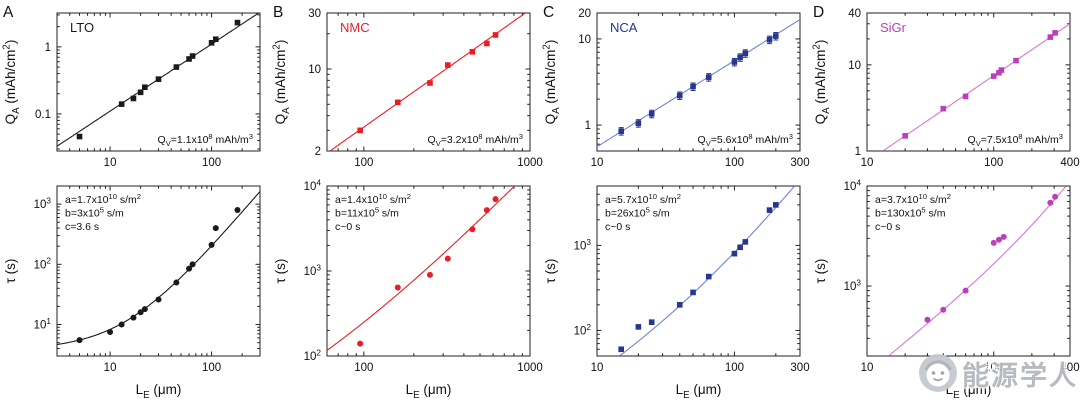 The width and height of the screenshot is (1080, 402). Describe the element at coordinates (893, 27) in the screenshot. I see `material-label: SiGr` at that location.